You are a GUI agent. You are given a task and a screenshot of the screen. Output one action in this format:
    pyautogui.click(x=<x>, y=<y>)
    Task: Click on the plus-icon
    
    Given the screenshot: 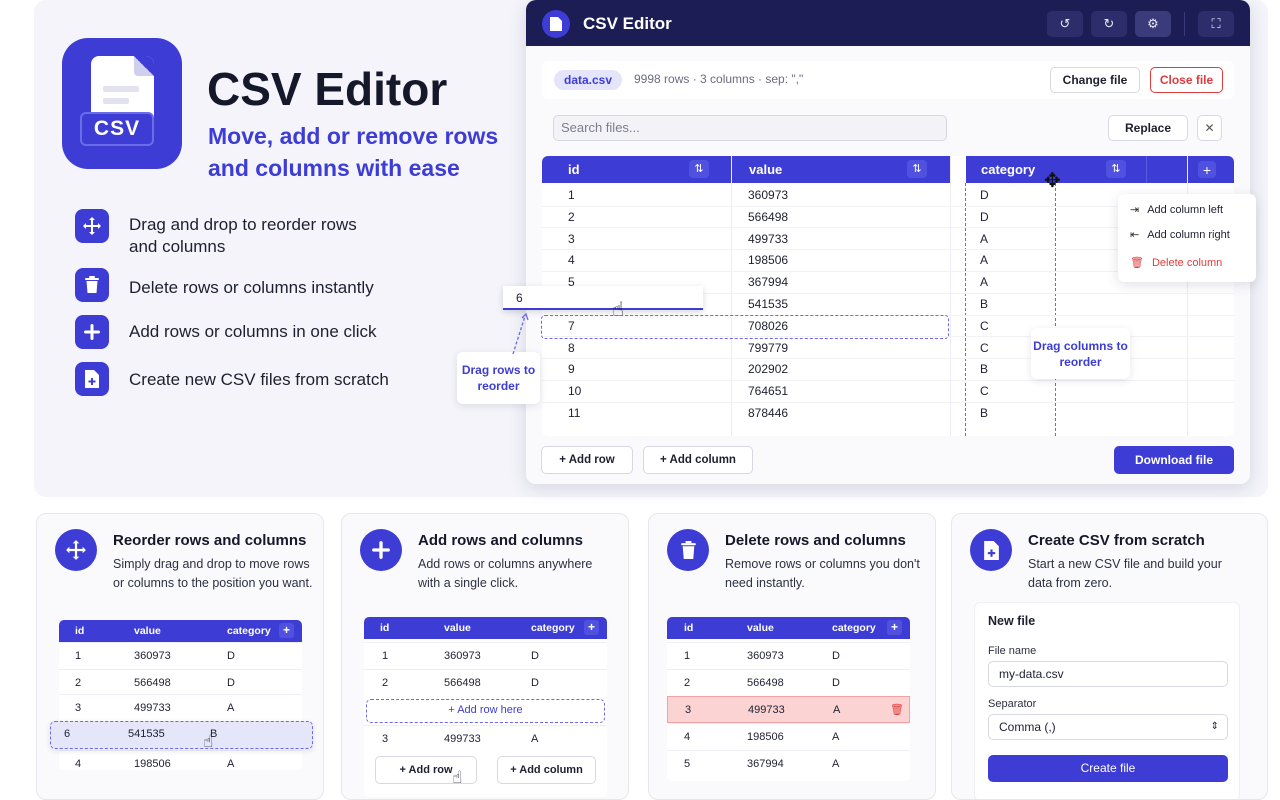 What is the action you would take?
    pyautogui.click(x=92, y=332)
    